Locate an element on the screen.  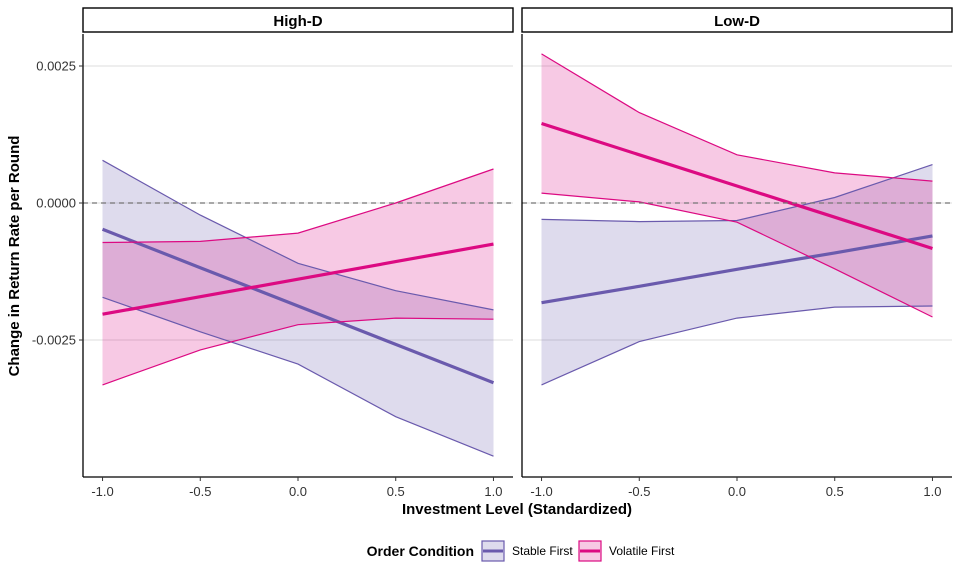
facet-strip-label: Low-D is located at coordinates (737, 21).